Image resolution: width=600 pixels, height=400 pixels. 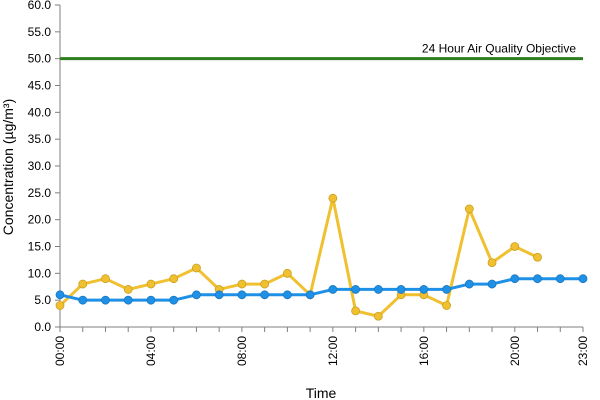 I want to click on y-tick-label: 25.0, so click(x=40, y=193).